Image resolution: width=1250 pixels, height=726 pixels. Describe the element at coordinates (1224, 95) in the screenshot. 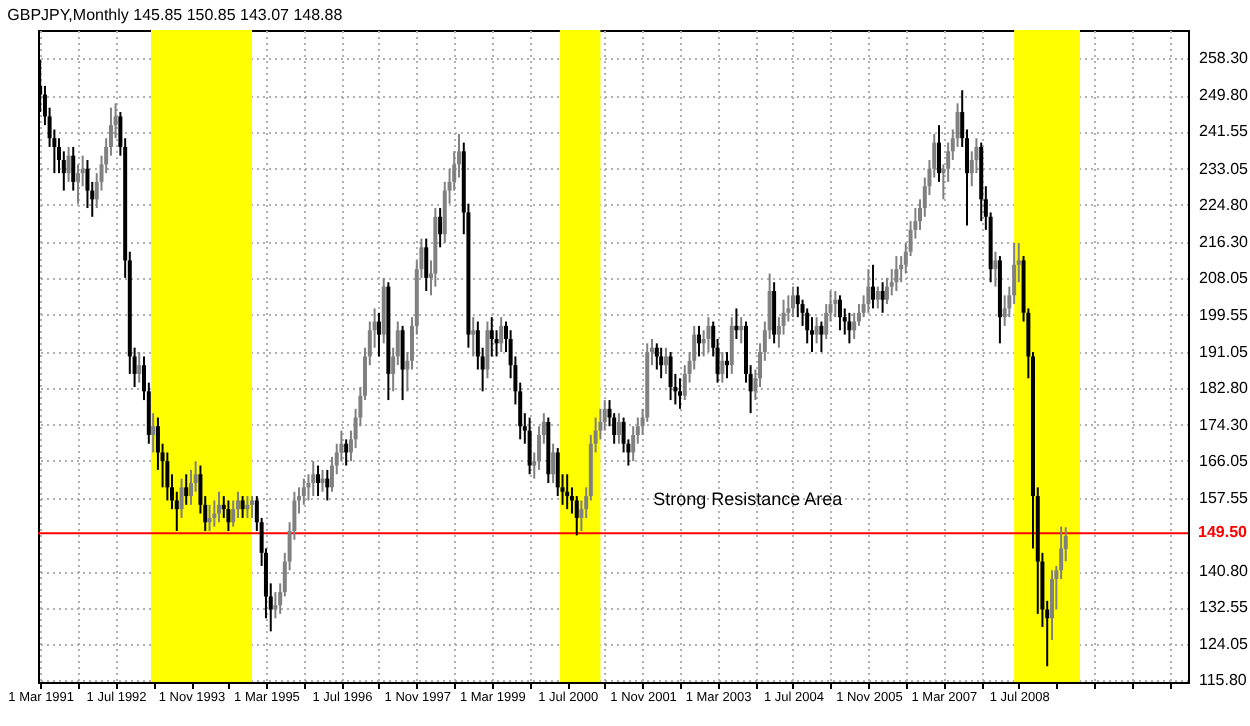

I see `y-tick-label: 249.80` at that location.